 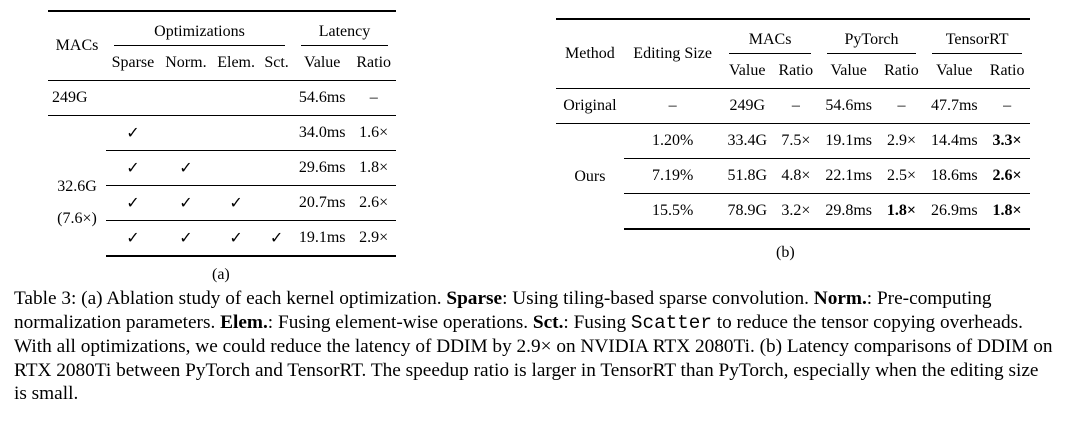 I want to click on table-cell: Elem., so click(x=236, y=62).